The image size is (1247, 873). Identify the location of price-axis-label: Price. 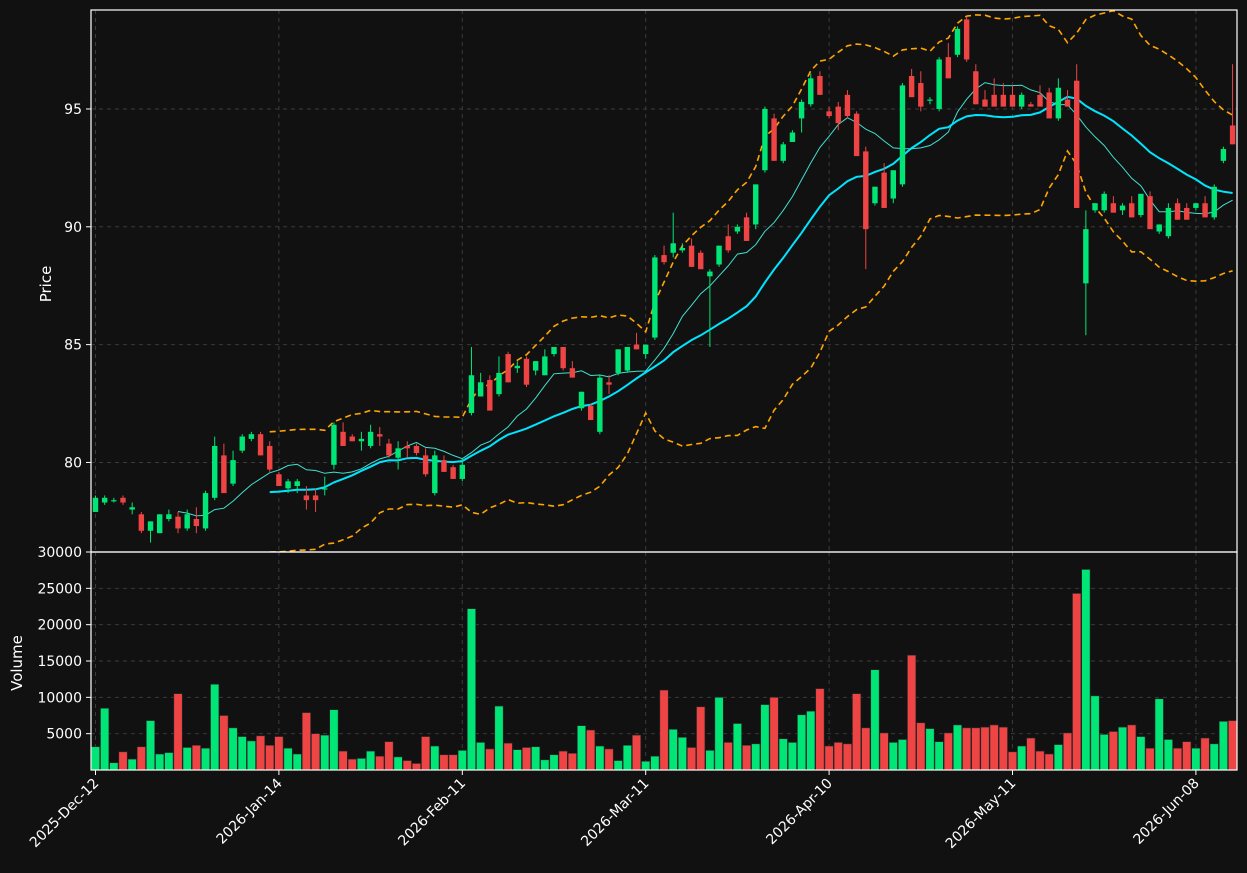
(46, 284).